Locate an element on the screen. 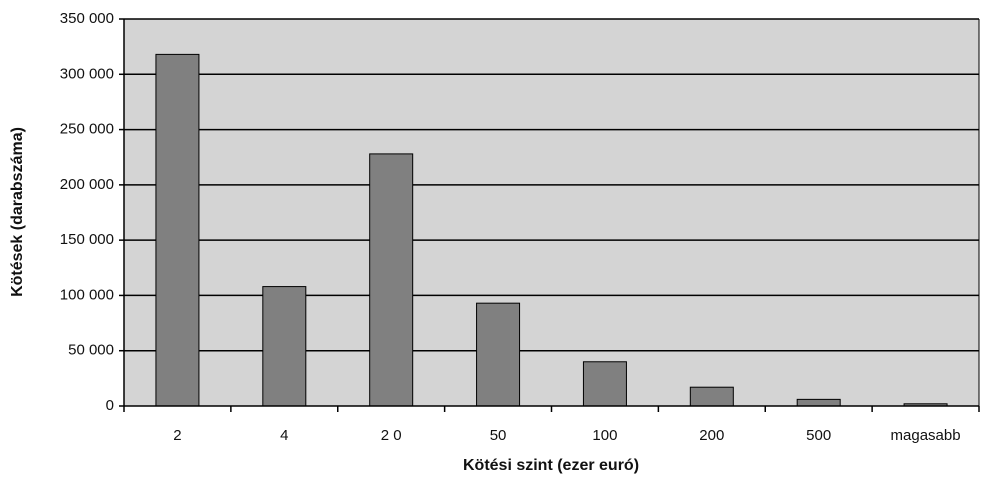 The width and height of the screenshot is (981, 477). y-tick-label: 250 000 is located at coordinates (87, 129).